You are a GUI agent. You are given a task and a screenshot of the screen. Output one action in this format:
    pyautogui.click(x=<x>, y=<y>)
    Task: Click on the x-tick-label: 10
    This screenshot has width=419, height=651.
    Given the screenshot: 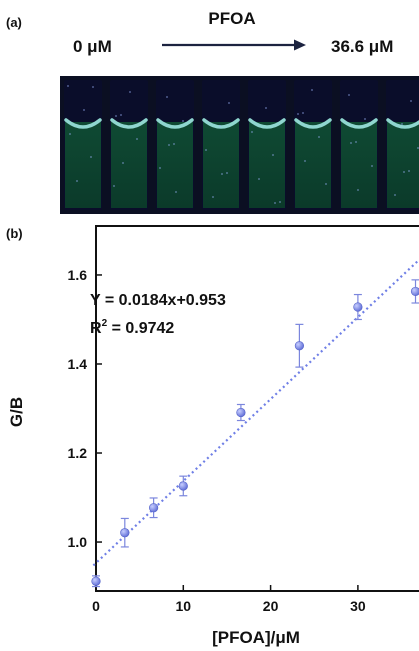 What is the action you would take?
    pyautogui.click(x=184, y=606)
    